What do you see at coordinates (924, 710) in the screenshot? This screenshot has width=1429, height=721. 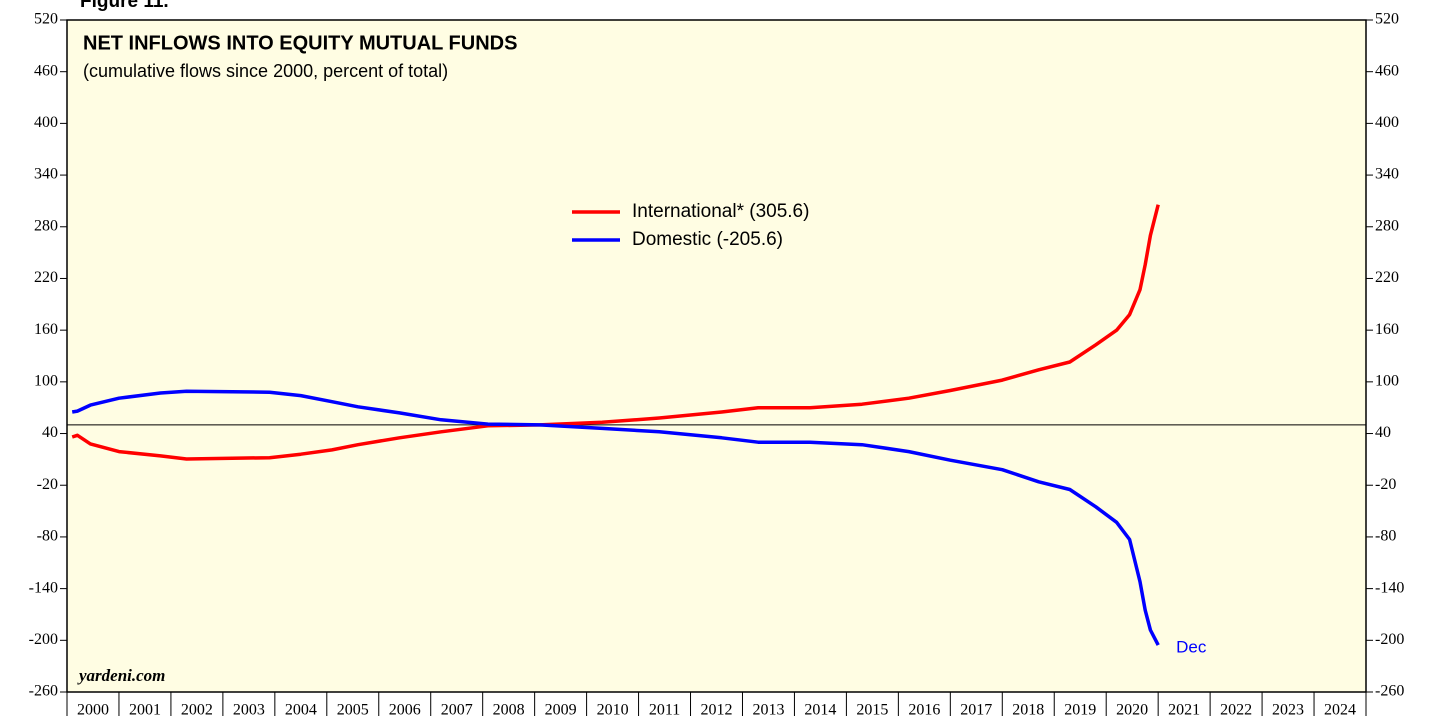 I see `x-tick-label: 2016` at bounding box center [924, 710].